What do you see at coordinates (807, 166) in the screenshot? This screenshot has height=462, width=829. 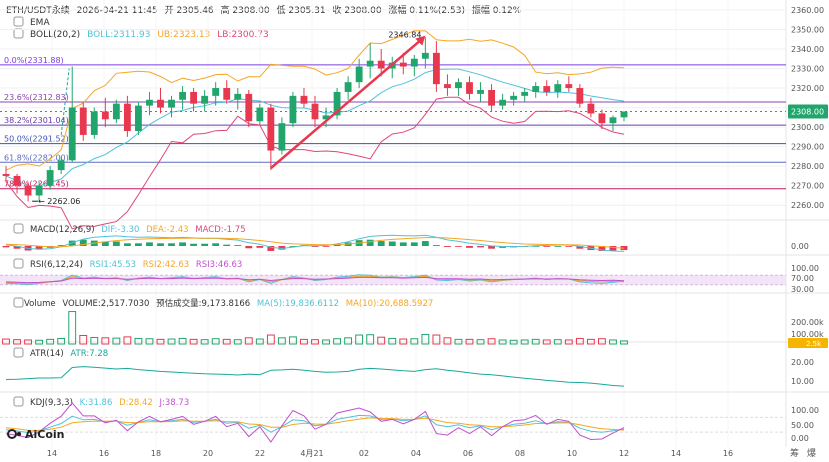 I see `price-tick: 2280.00` at bounding box center [807, 166].